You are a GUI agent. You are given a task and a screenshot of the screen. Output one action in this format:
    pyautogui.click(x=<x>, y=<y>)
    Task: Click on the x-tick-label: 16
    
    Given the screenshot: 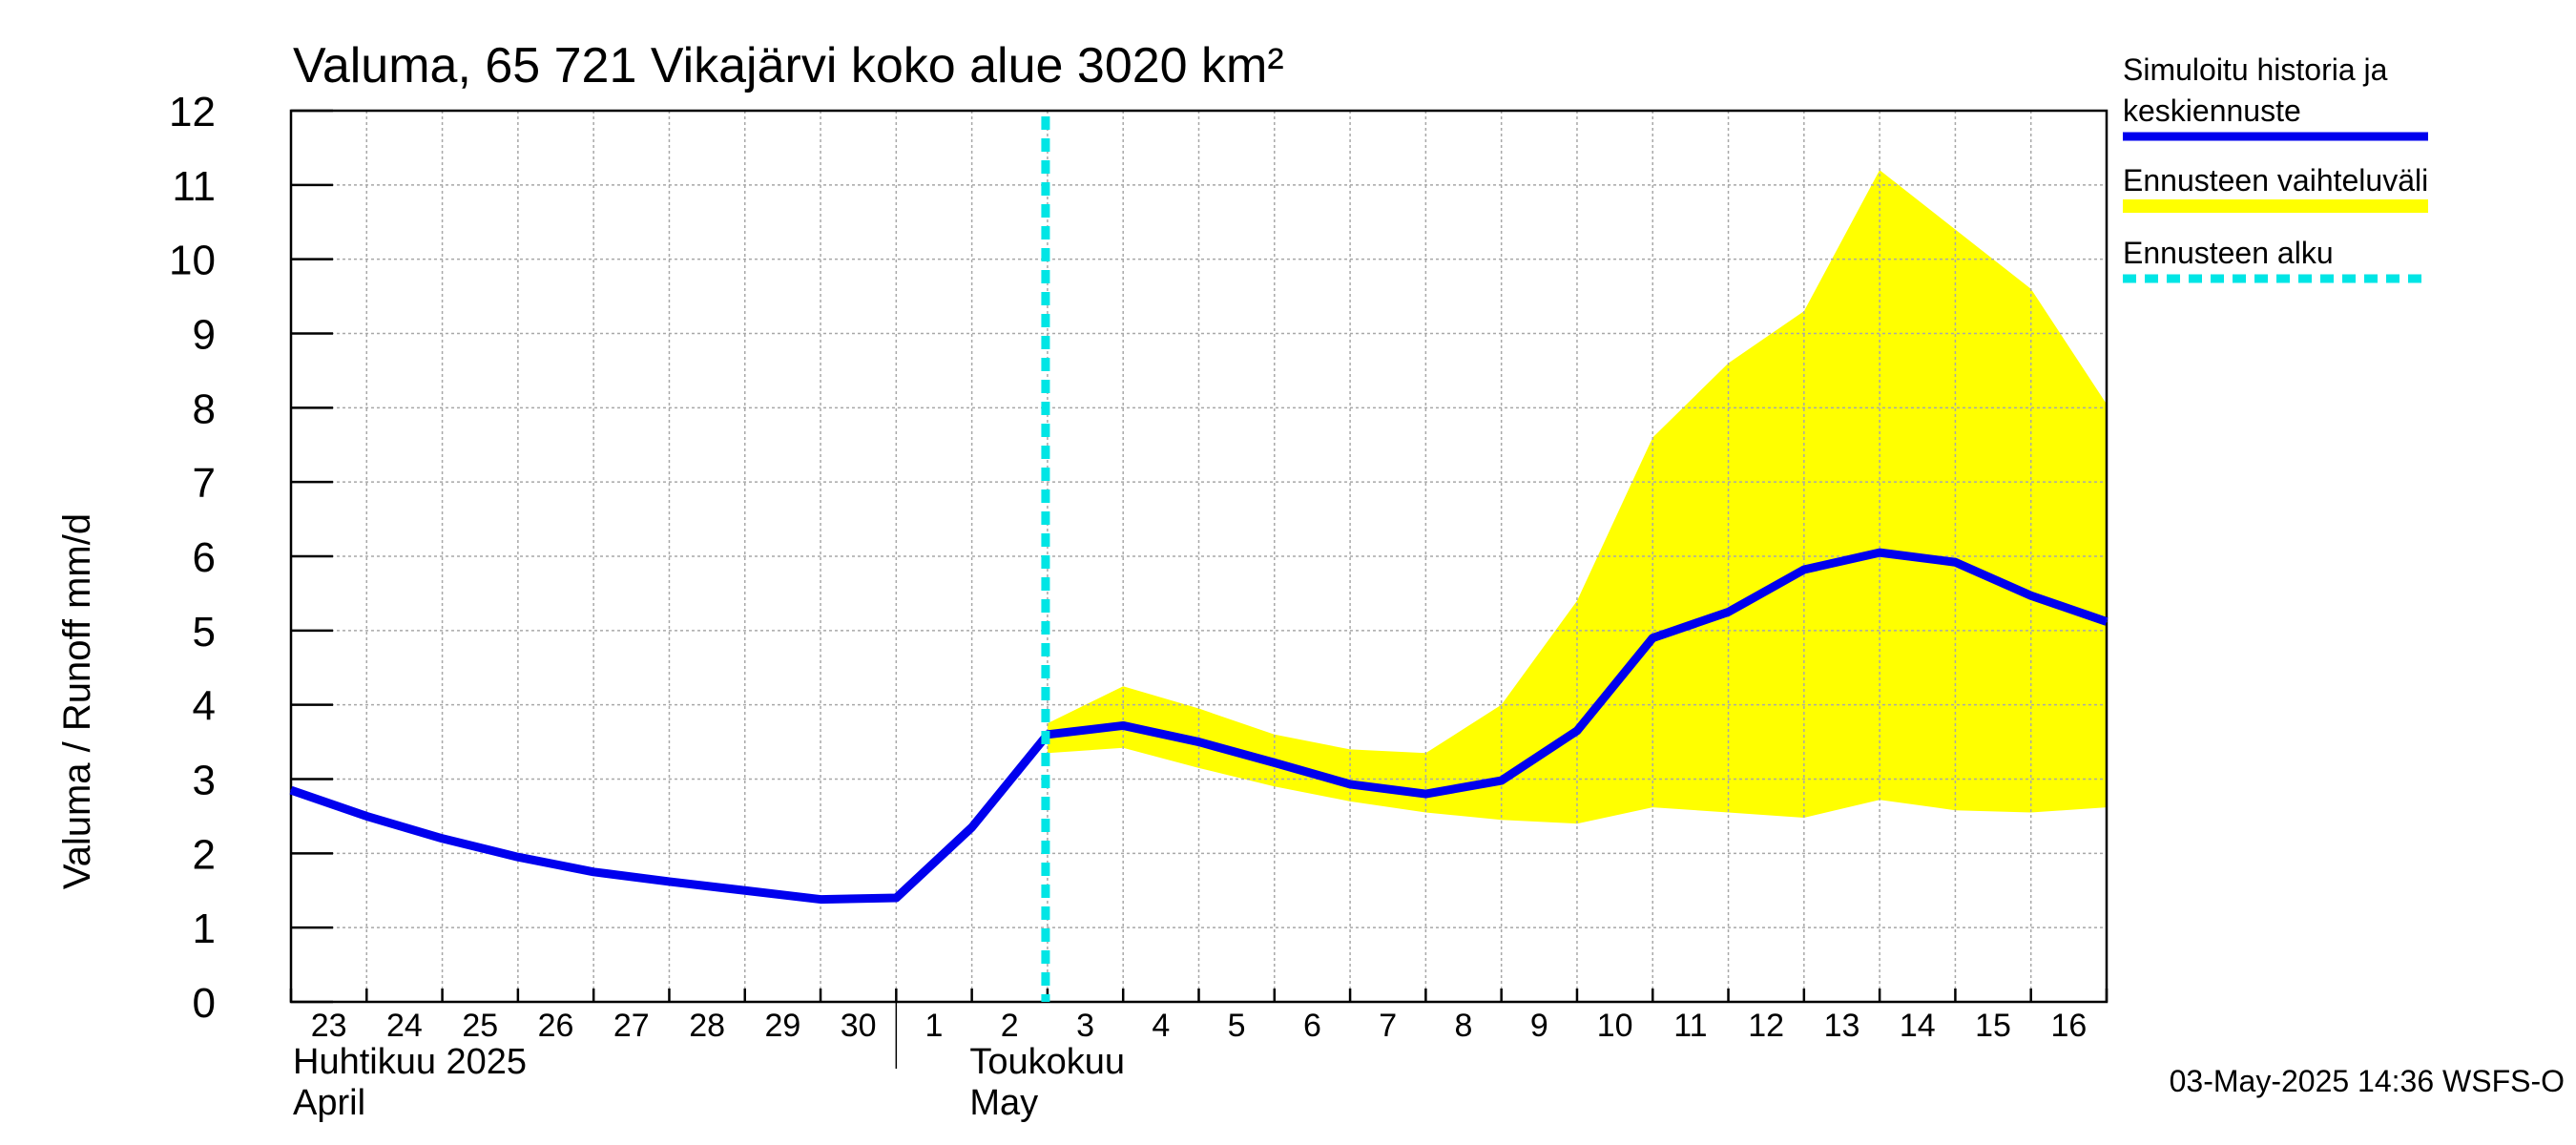 What is the action you would take?
    pyautogui.click(x=2068, y=1026)
    